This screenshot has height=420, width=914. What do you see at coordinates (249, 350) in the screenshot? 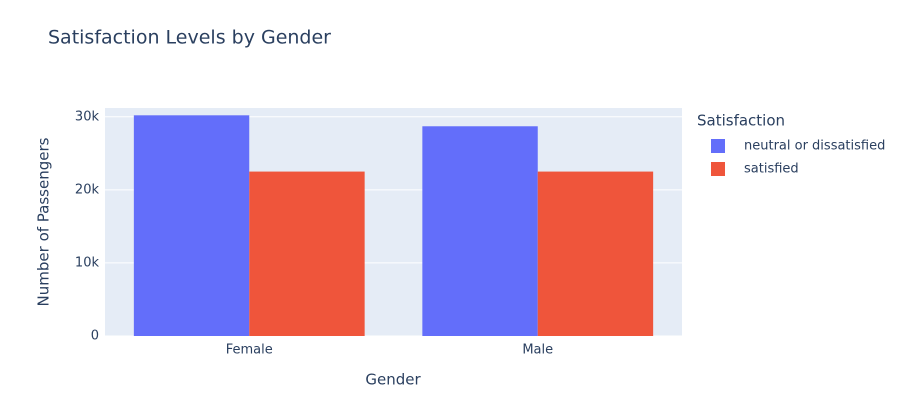
I see `x-tick-label: Female` at bounding box center [249, 350].